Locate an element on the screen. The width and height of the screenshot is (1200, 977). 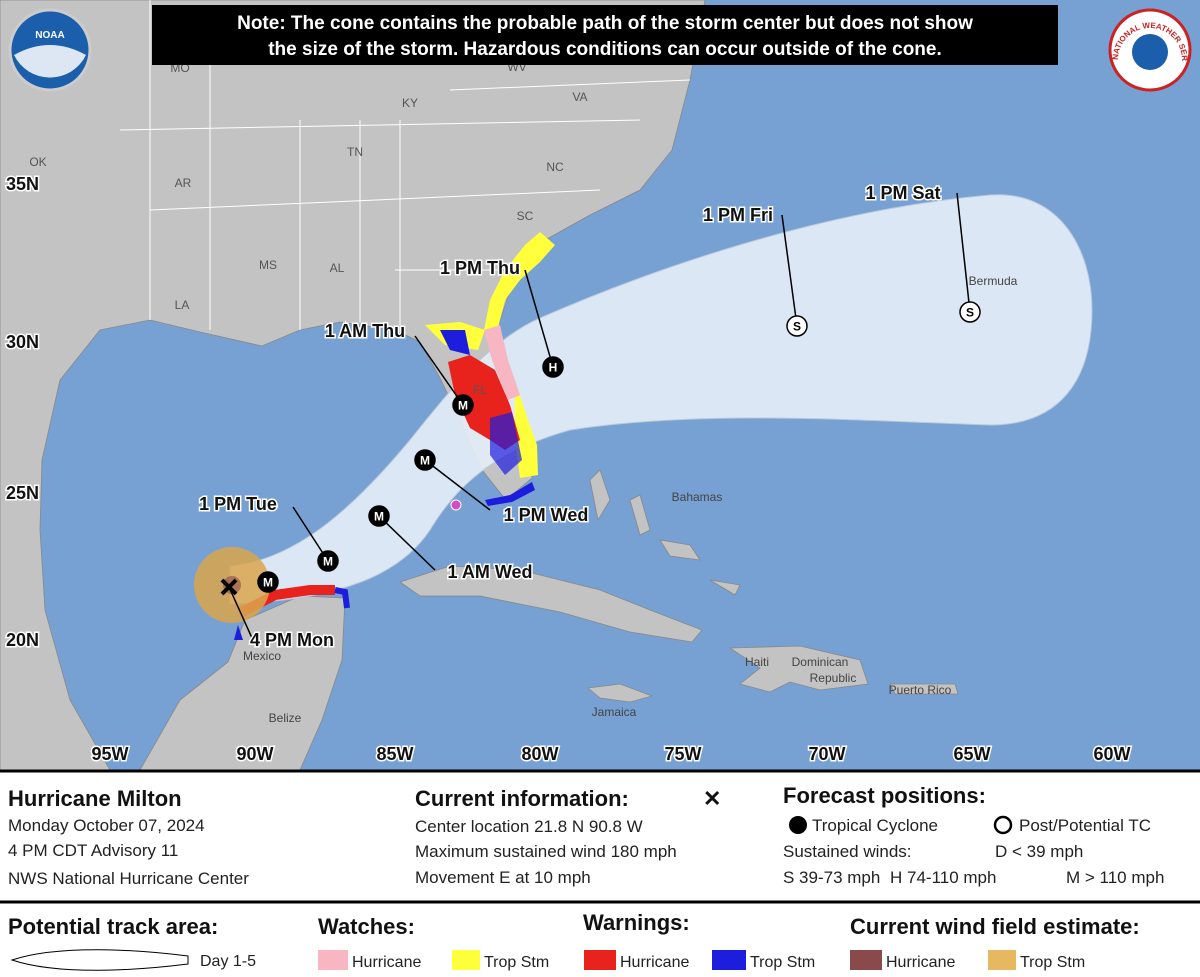
state-label: SC is located at coordinates (525, 216).